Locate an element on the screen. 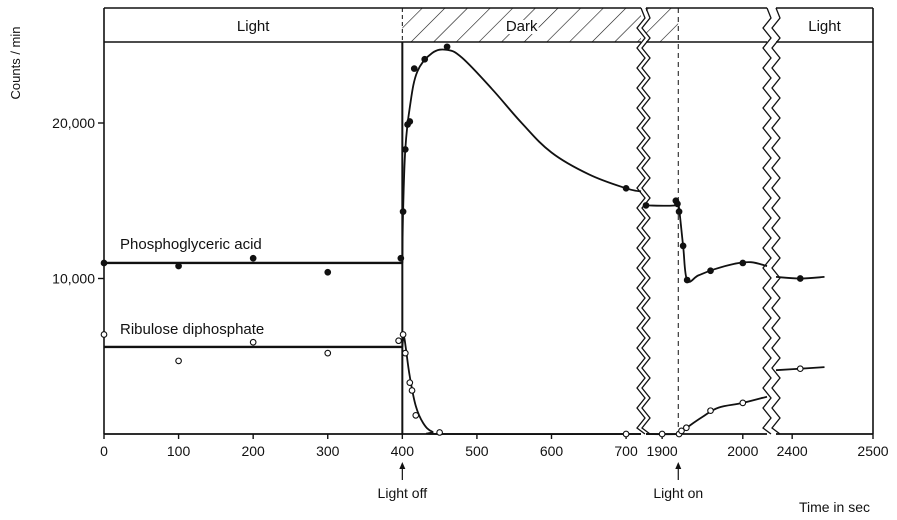 This screenshot has width=897, height=520. x-tick-label-100: 100 is located at coordinates (179, 451).